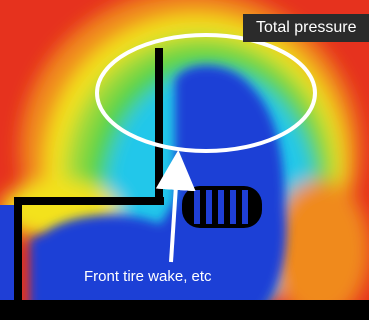 This screenshot has width=369, height=320. I want to click on legend-title: Total pressure, so click(306, 28).